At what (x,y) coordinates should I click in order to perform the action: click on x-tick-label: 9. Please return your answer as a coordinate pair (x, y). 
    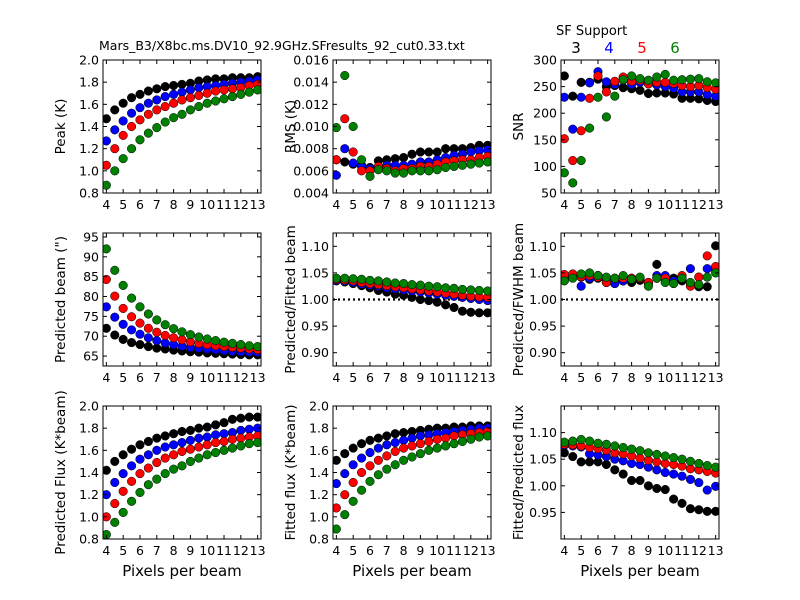
    Looking at the image, I should click on (190, 204).